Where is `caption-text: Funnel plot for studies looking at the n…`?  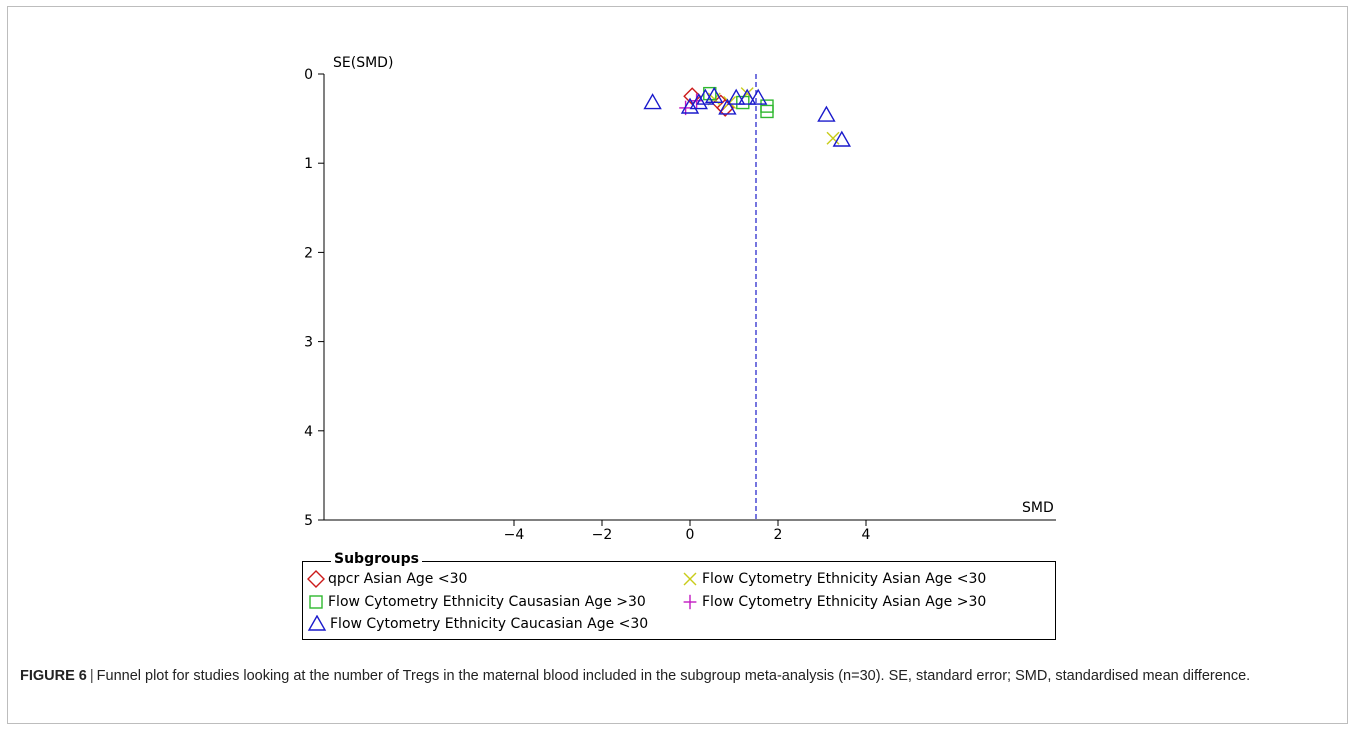
caption-text: Funnel plot for studies looking at the n… is located at coordinates (673, 676).